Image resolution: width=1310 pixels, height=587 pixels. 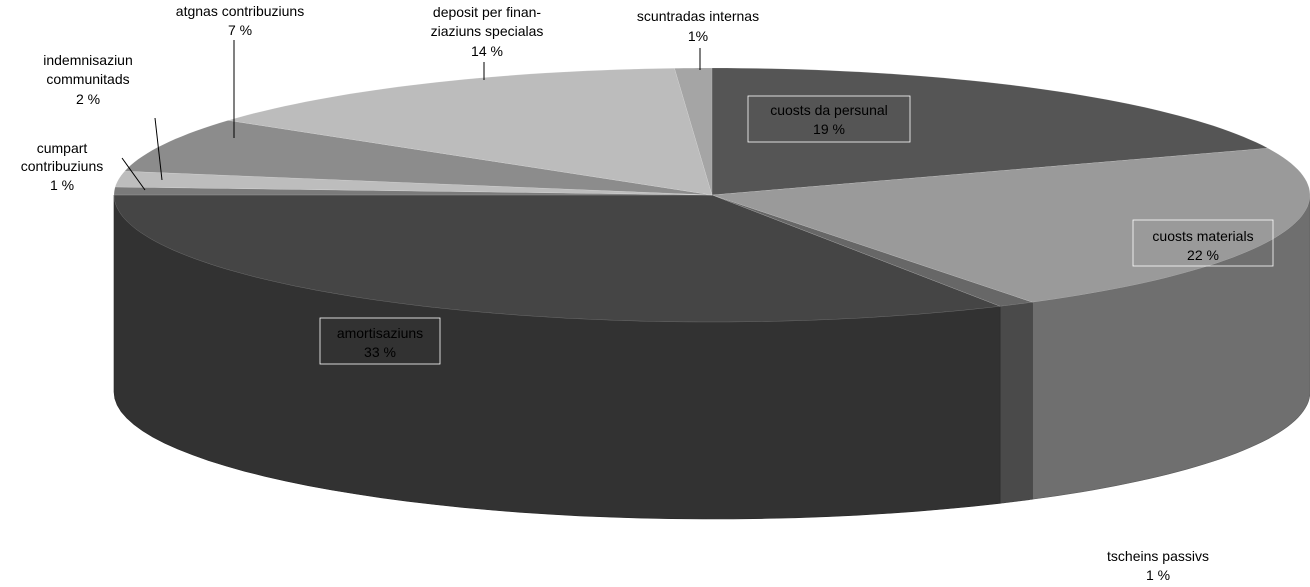 I want to click on label-indemnisaziun-communitads: indemnisaziun communitads 2 %, so click(x=88, y=79).